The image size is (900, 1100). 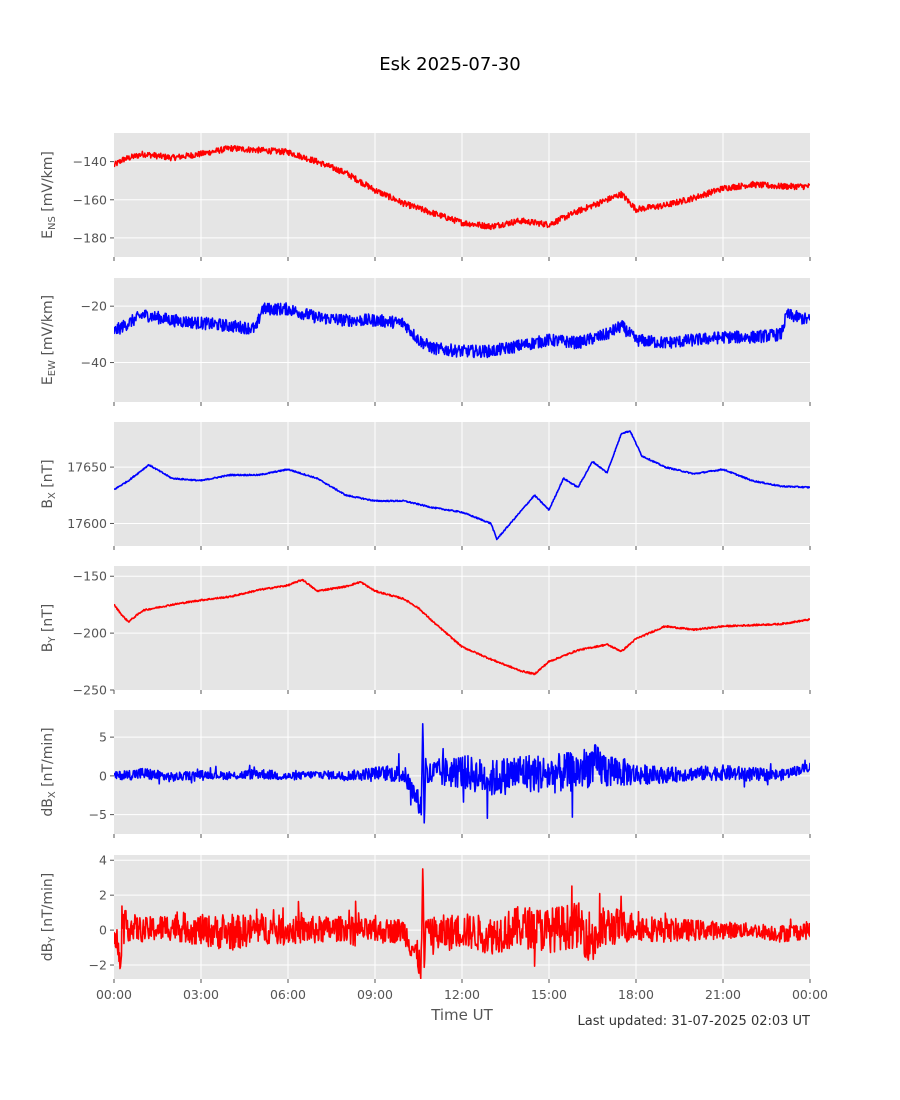 I want to click on y-axis-label: ENS [mV/km], so click(x=49, y=195).